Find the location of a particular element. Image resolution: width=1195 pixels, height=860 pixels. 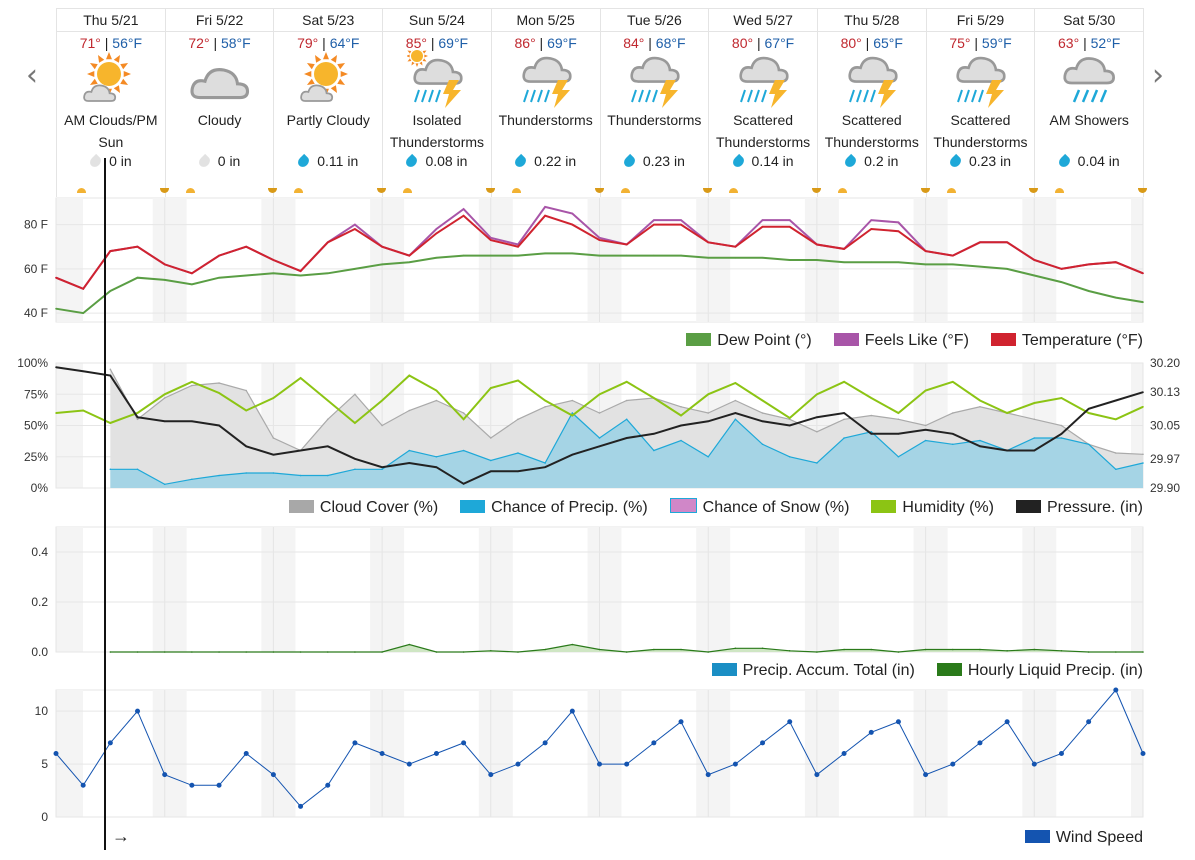

legend-label: Chance of Snow (%) is located at coordinates (776, 507).